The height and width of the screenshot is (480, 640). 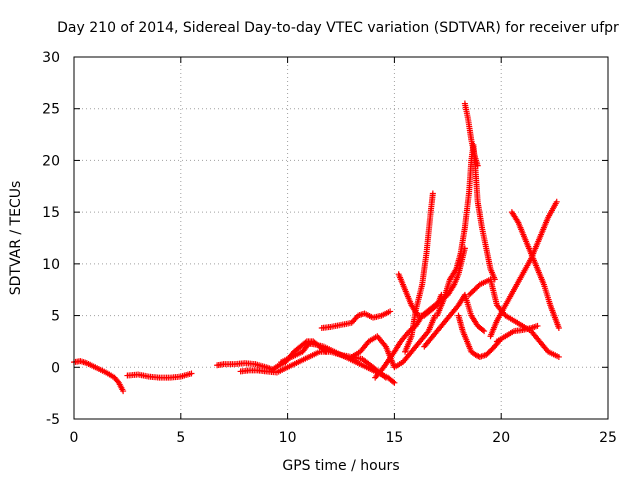 What do you see at coordinates (51, 58) in the screenshot?
I see `y-tick-label: 30` at bounding box center [51, 58].